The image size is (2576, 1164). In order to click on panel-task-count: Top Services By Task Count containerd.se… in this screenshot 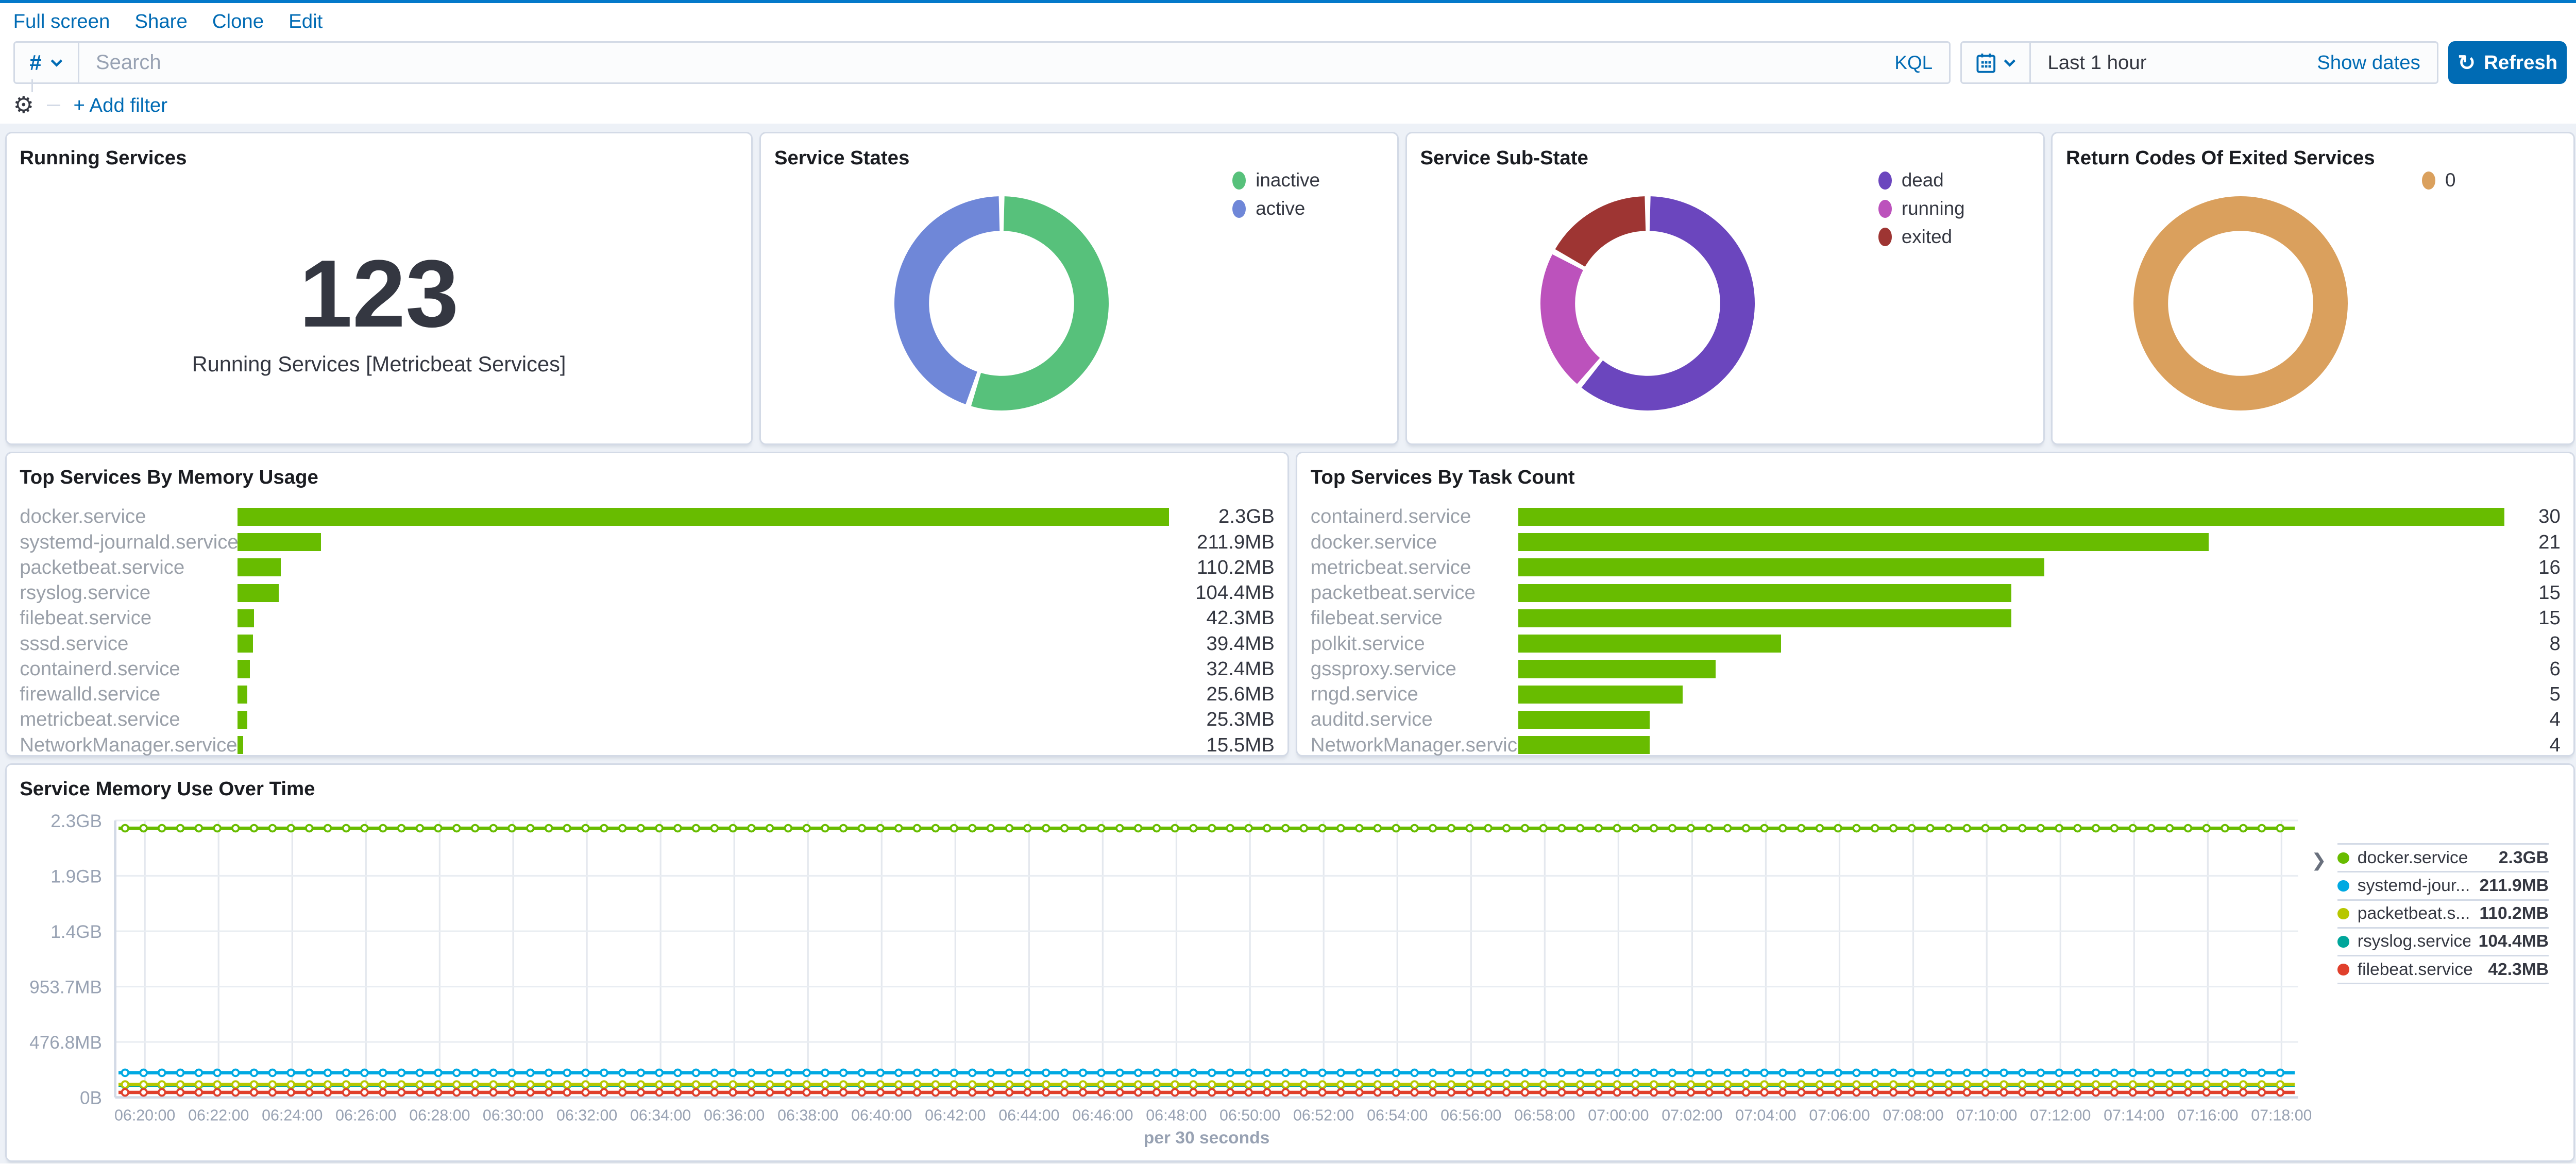, I will do `click(1935, 604)`.